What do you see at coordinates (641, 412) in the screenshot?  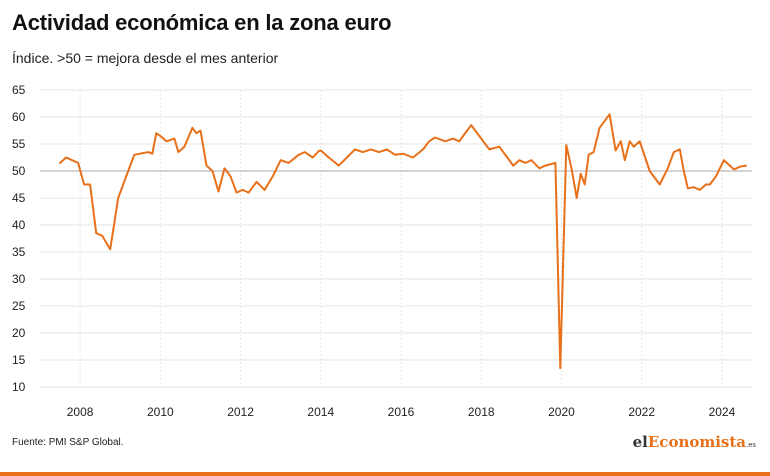 I see `x-tick-label: 2022` at bounding box center [641, 412].